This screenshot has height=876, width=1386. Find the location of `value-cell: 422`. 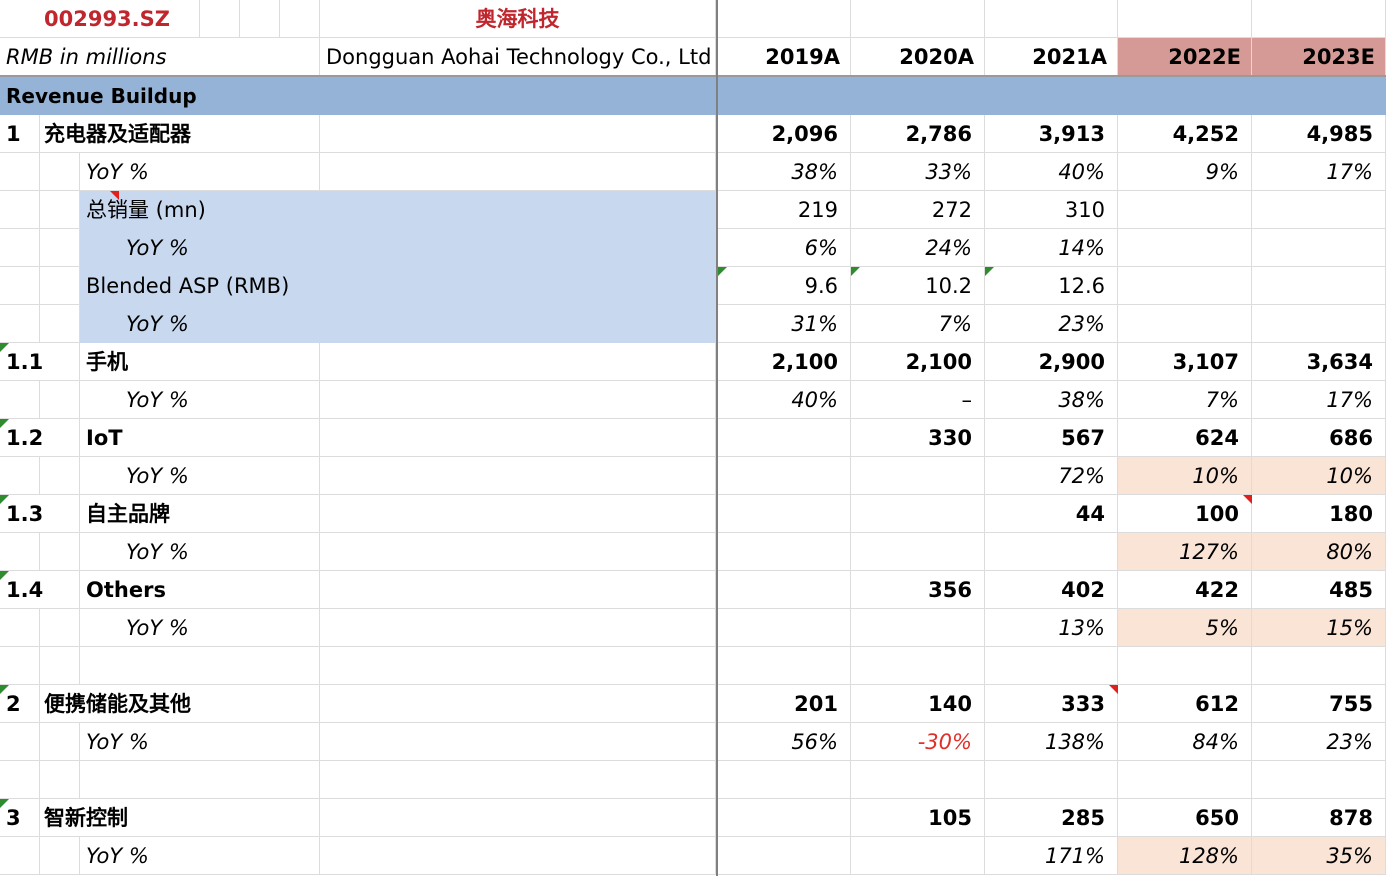

value-cell: 422 is located at coordinates (1185, 590).